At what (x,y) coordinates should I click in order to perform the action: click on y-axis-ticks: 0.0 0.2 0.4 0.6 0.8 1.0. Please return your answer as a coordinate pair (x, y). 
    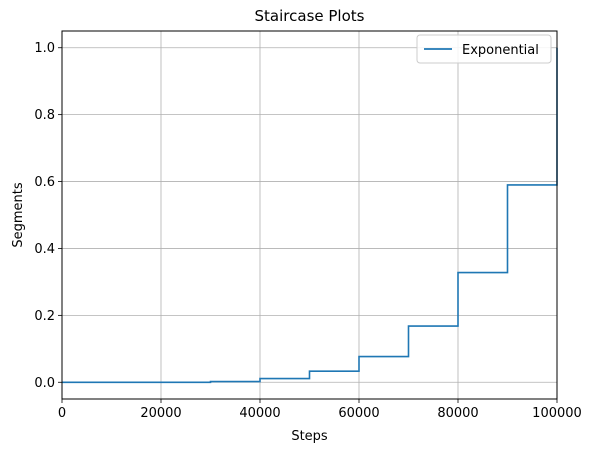
    Looking at the image, I should click on (48, 216).